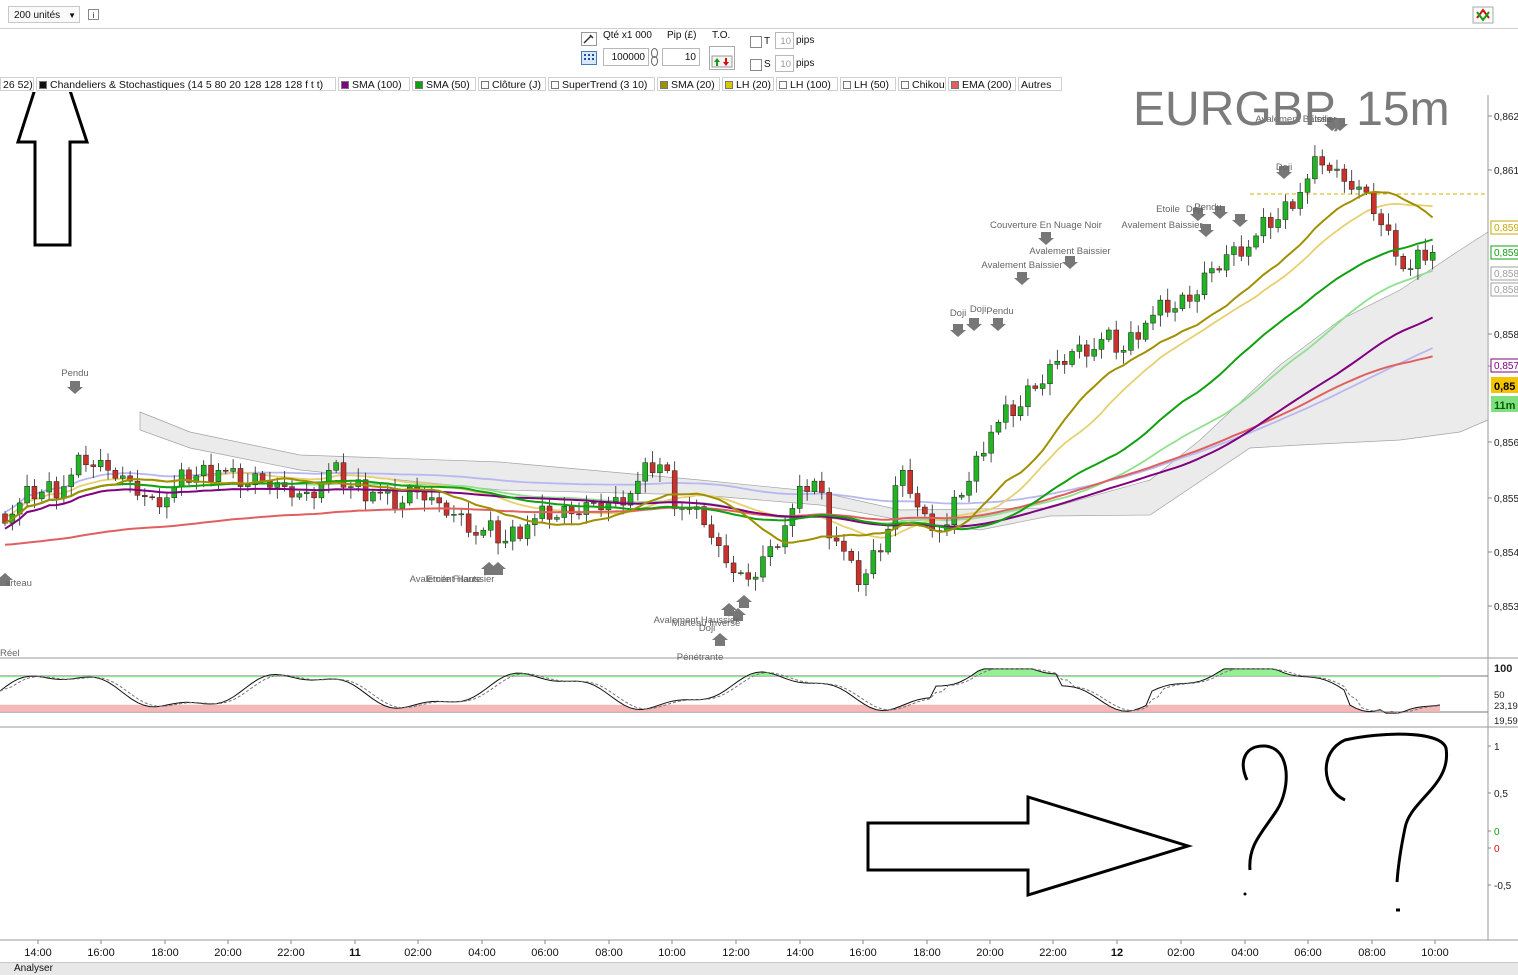  I want to click on qty-label: Qté x1 000, so click(627, 35).